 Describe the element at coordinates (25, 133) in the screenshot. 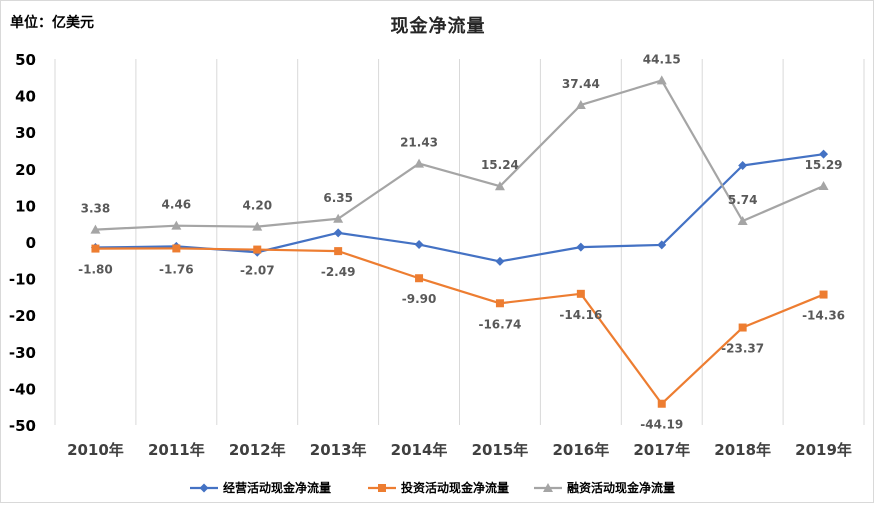

I see `y-tick-label: 30` at that location.